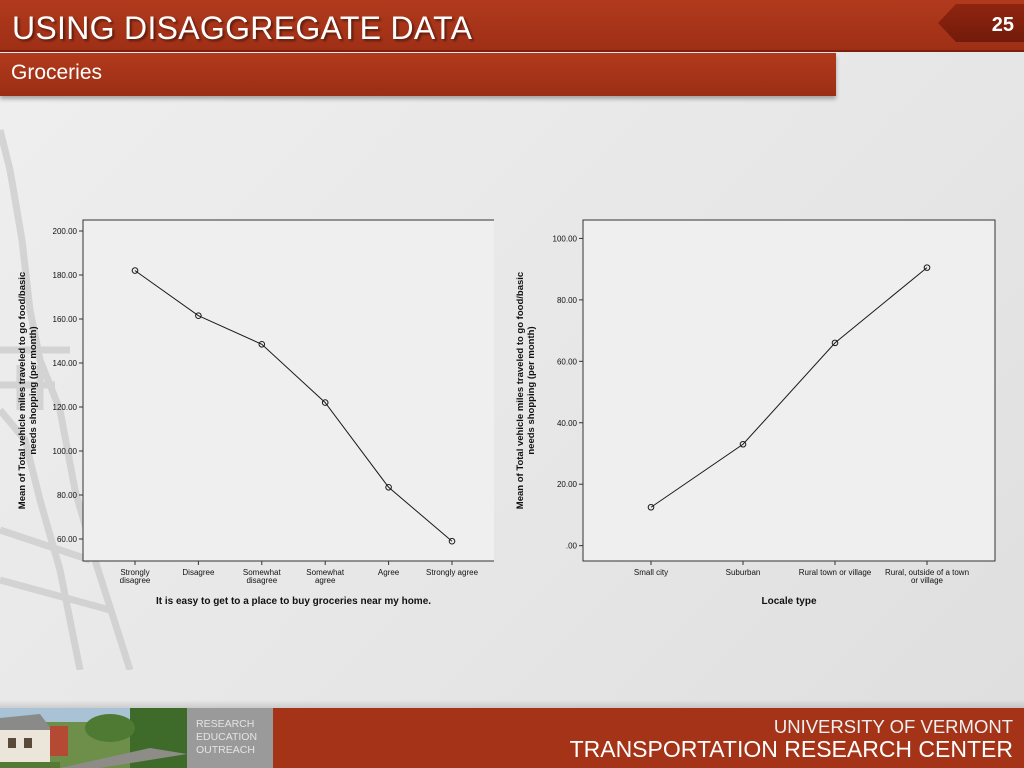 This screenshot has height=768, width=1024. Describe the element at coordinates (198, 572) in the screenshot. I see `x-tick-label: Disagree` at that location.